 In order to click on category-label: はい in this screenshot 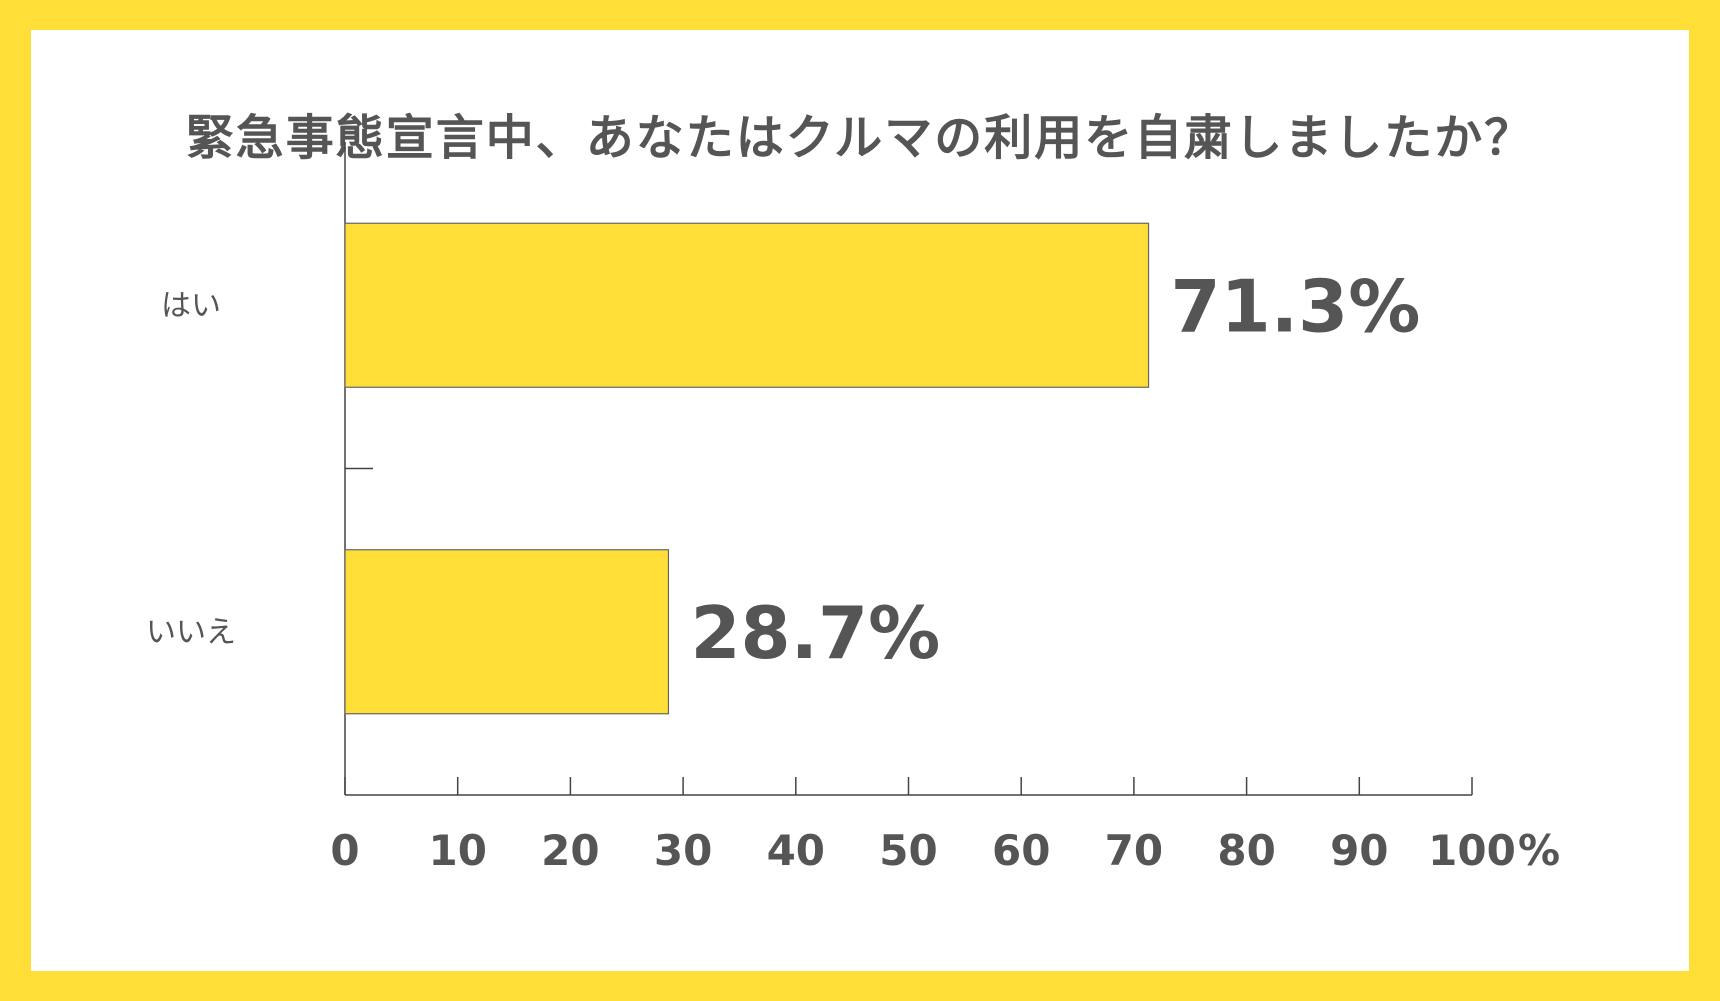, I will do `click(191, 305)`.